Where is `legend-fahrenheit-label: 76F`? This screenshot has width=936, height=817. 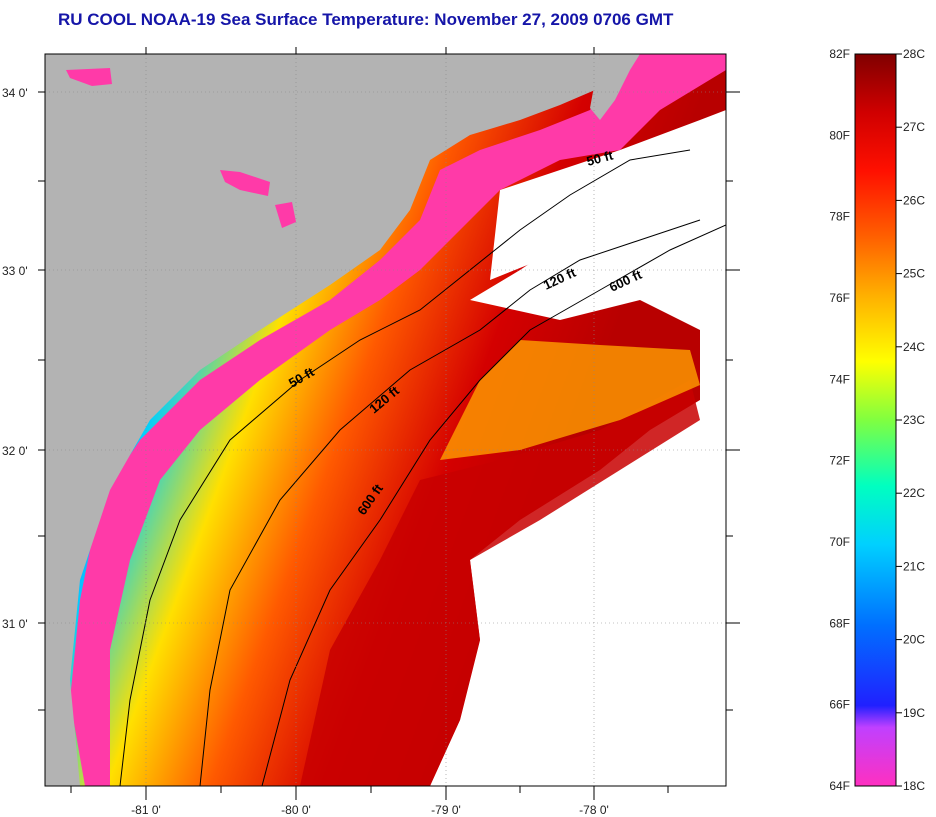 legend-fahrenheit-label: 76F is located at coordinates (839, 298).